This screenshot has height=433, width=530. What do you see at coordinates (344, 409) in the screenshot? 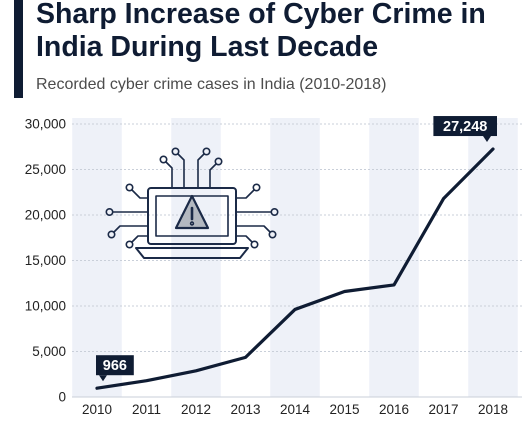
I see `x-tick-label: 2015` at bounding box center [344, 409].